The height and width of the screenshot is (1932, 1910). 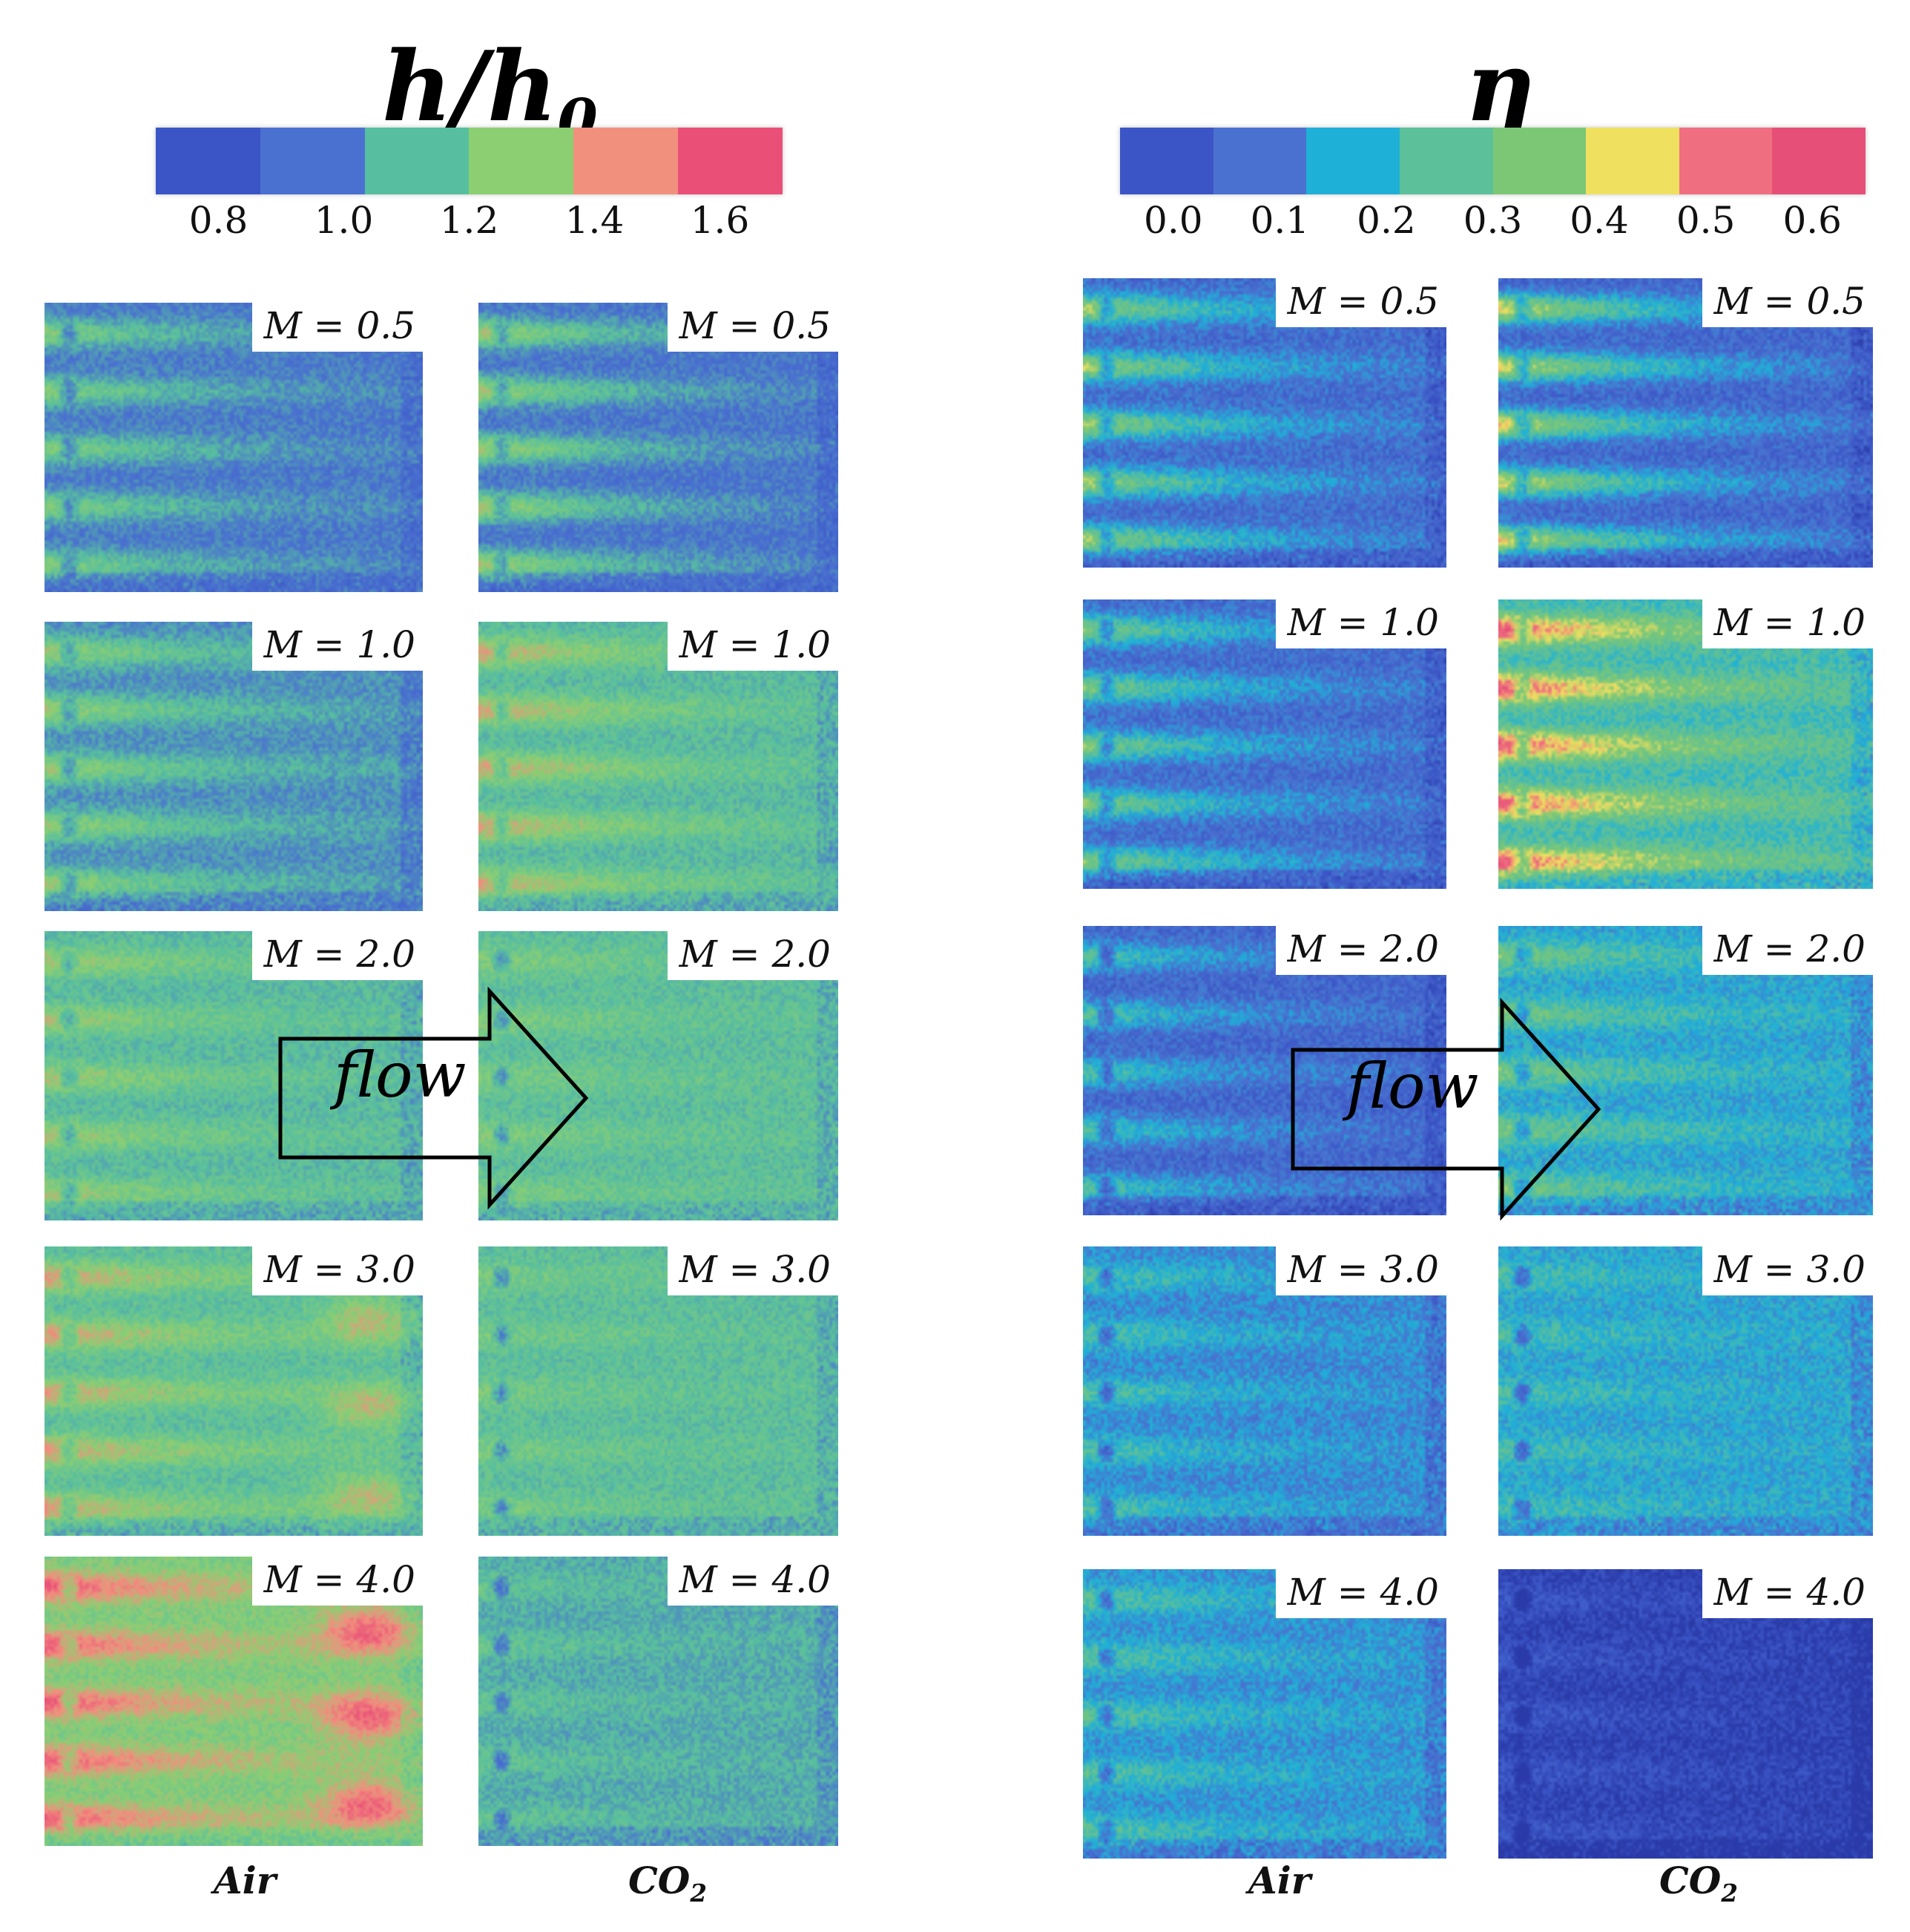 I want to click on left-colorbar, so click(x=469, y=161).